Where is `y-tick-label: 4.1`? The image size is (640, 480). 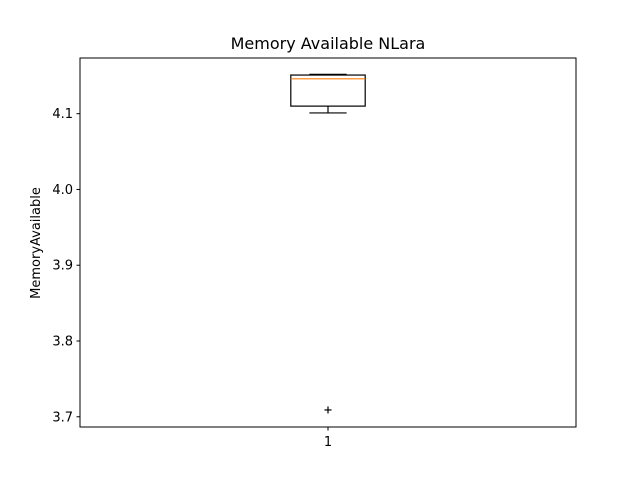 y-tick-label: 4.1 is located at coordinates (62, 114).